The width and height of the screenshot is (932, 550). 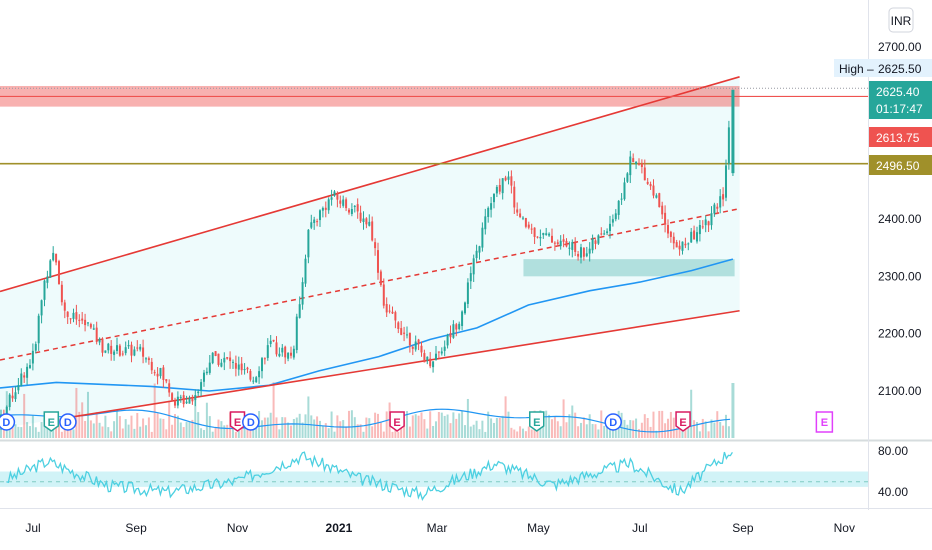 I want to click on rsi-line, so click(x=369, y=476).